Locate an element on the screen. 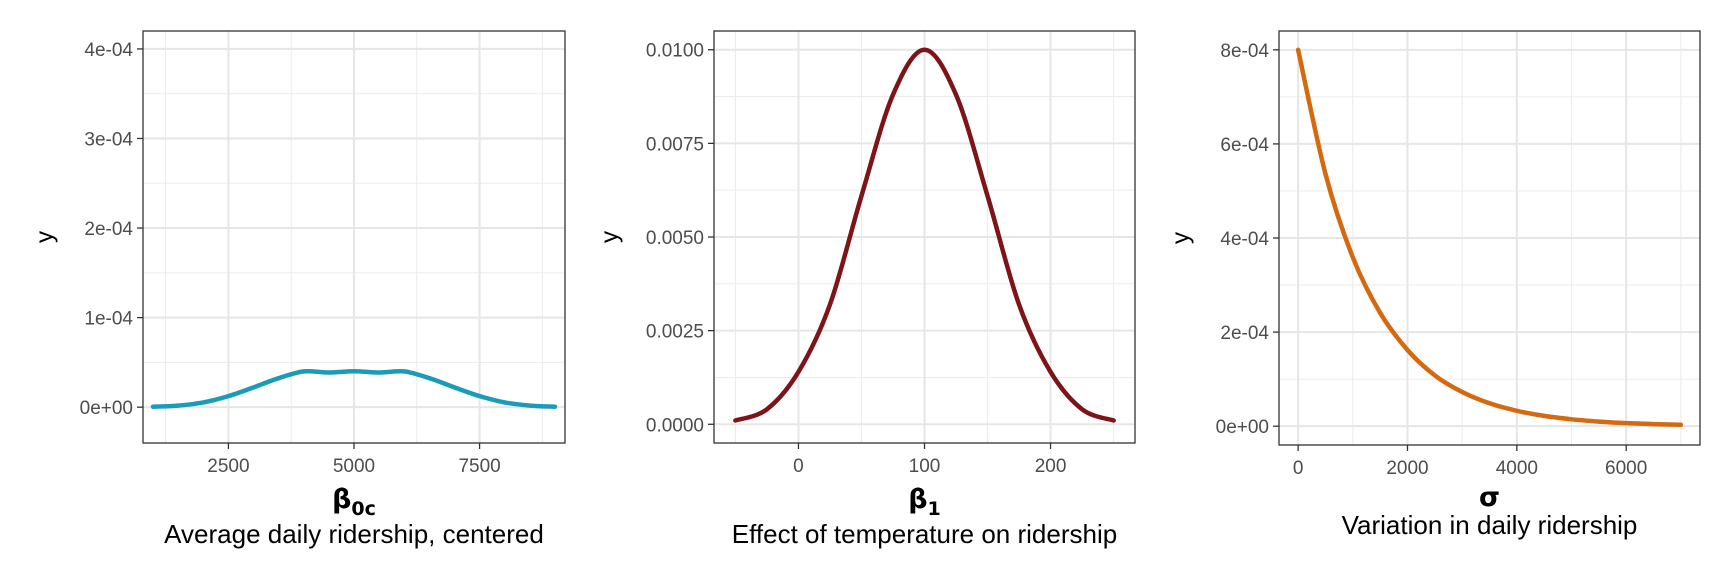 Image resolution: width=1728 pixels, height=576 pixels. y-tick-label: 6e-04 is located at coordinates (1244, 145).